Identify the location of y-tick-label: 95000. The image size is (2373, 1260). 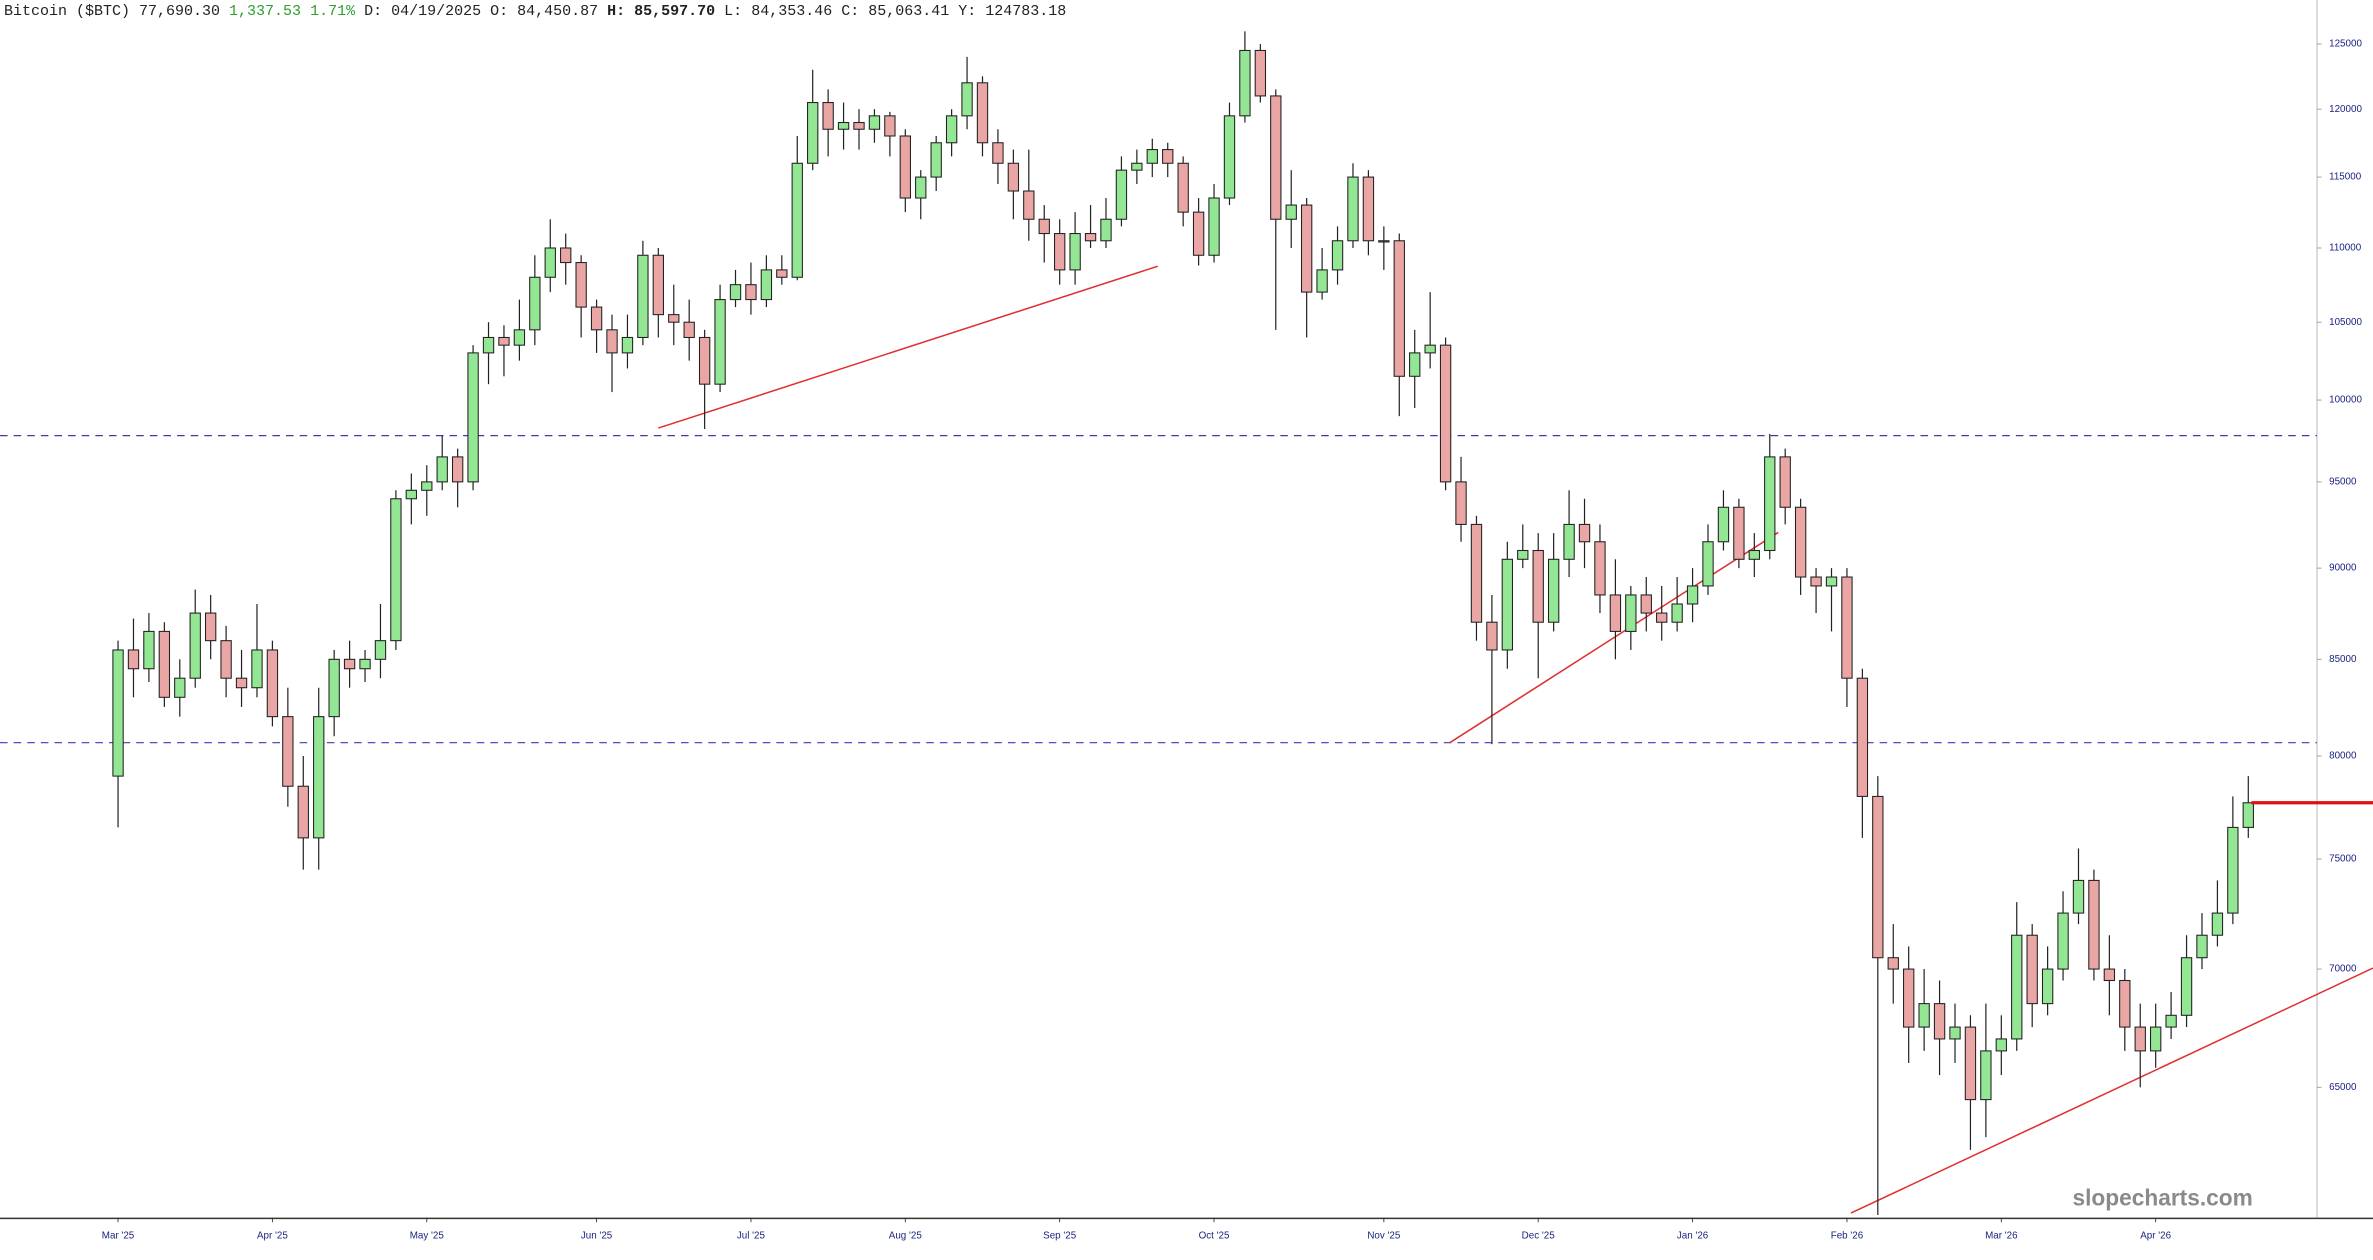
(2343, 481).